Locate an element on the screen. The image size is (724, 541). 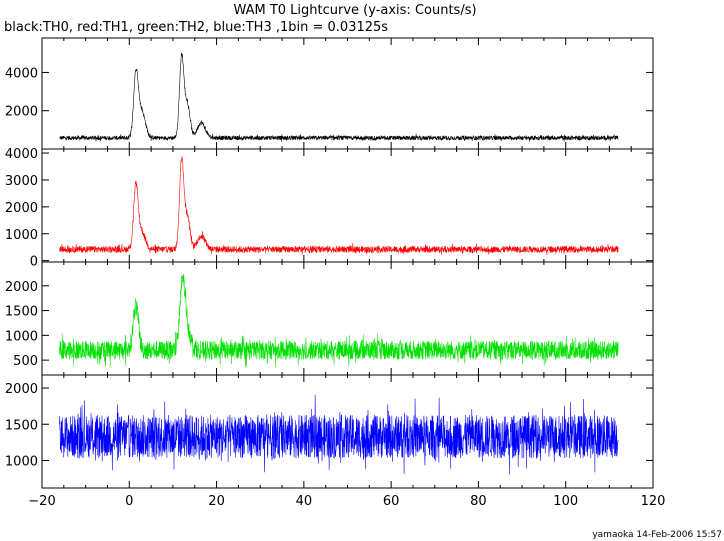
x-tick-label: 0 is located at coordinates (129, 501).